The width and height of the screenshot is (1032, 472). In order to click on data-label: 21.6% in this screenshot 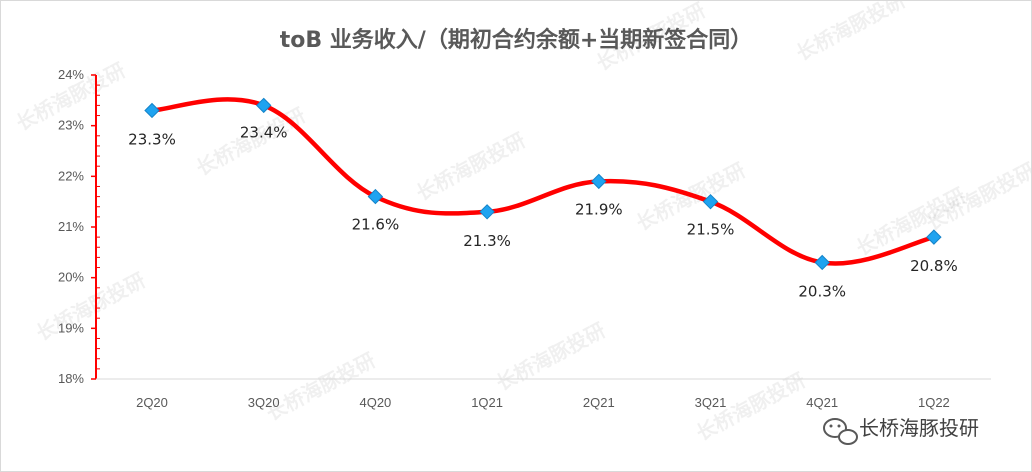, I will do `click(376, 225)`.